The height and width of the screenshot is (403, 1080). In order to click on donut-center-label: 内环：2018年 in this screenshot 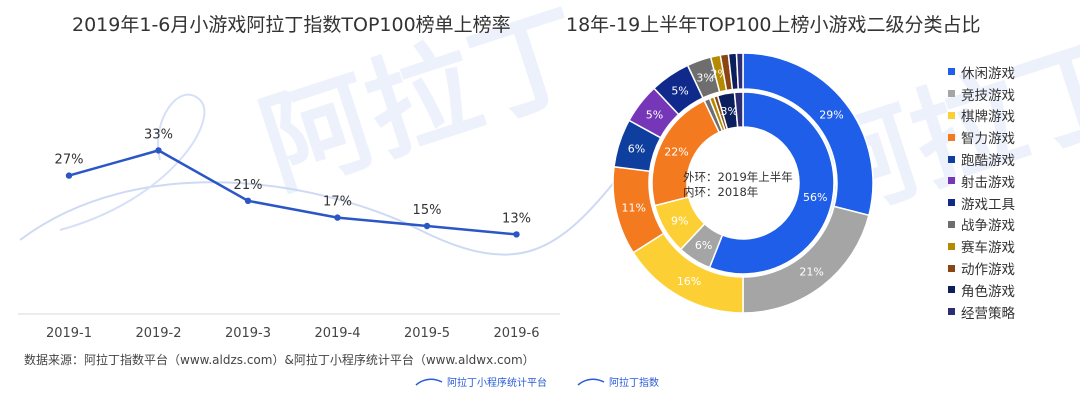, I will do `click(720, 192)`.